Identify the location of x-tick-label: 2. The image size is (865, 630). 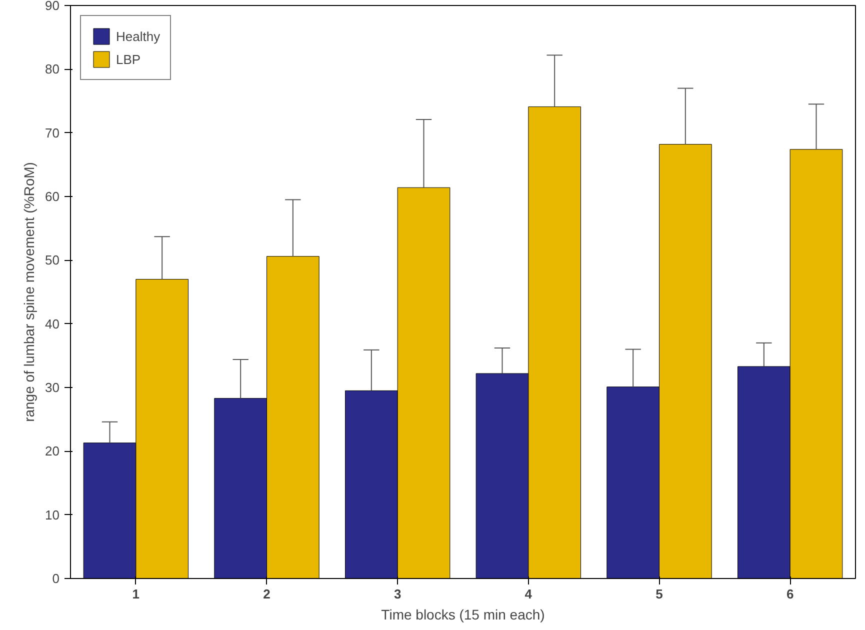
(266, 594).